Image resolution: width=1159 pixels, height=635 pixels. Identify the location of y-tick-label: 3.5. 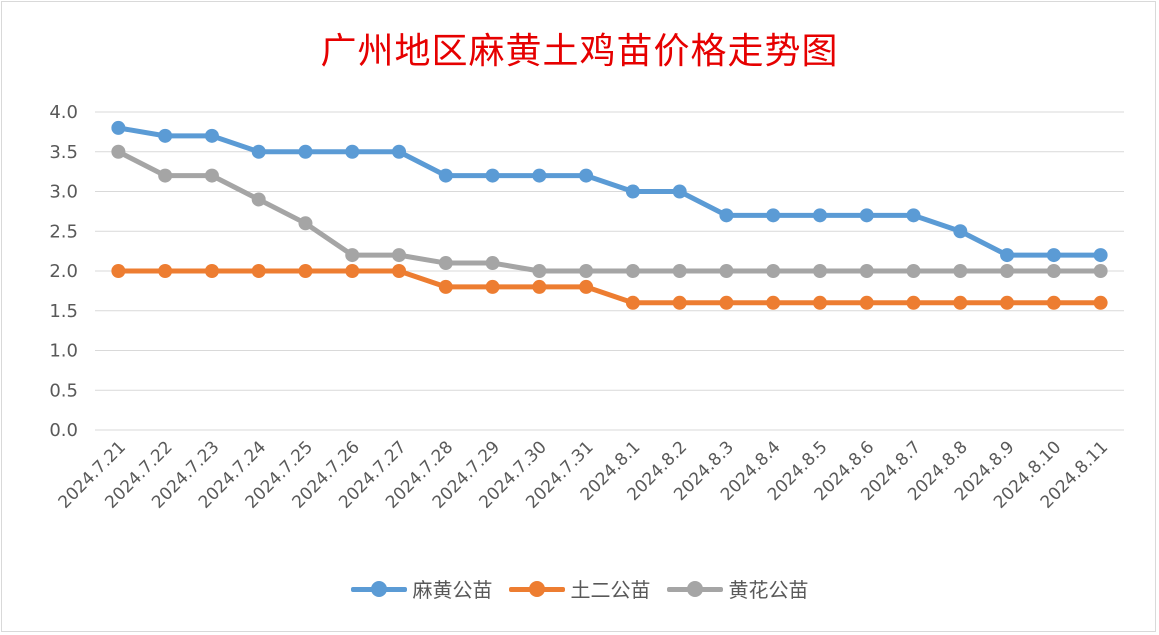
(63, 152).